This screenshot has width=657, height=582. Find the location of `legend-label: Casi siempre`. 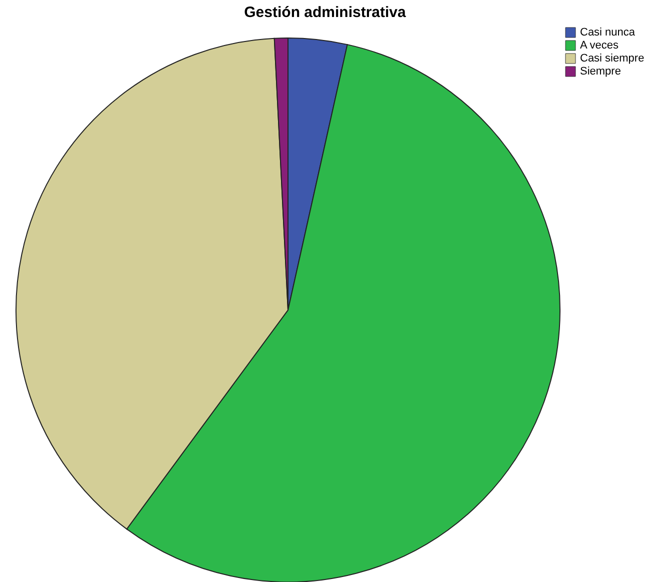

legend-label: Casi siempre is located at coordinates (612, 58).